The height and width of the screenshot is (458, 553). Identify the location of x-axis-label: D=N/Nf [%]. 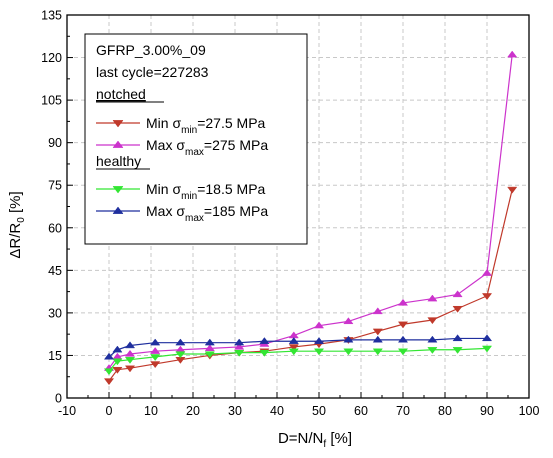
(315, 440).